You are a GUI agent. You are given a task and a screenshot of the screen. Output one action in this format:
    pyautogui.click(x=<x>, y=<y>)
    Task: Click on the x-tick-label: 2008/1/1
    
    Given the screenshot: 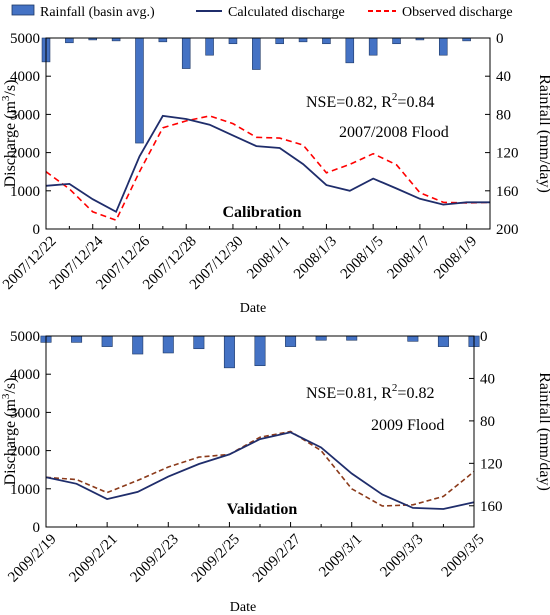 What is the action you would take?
    pyautogui.click(x=268, y=257)
    